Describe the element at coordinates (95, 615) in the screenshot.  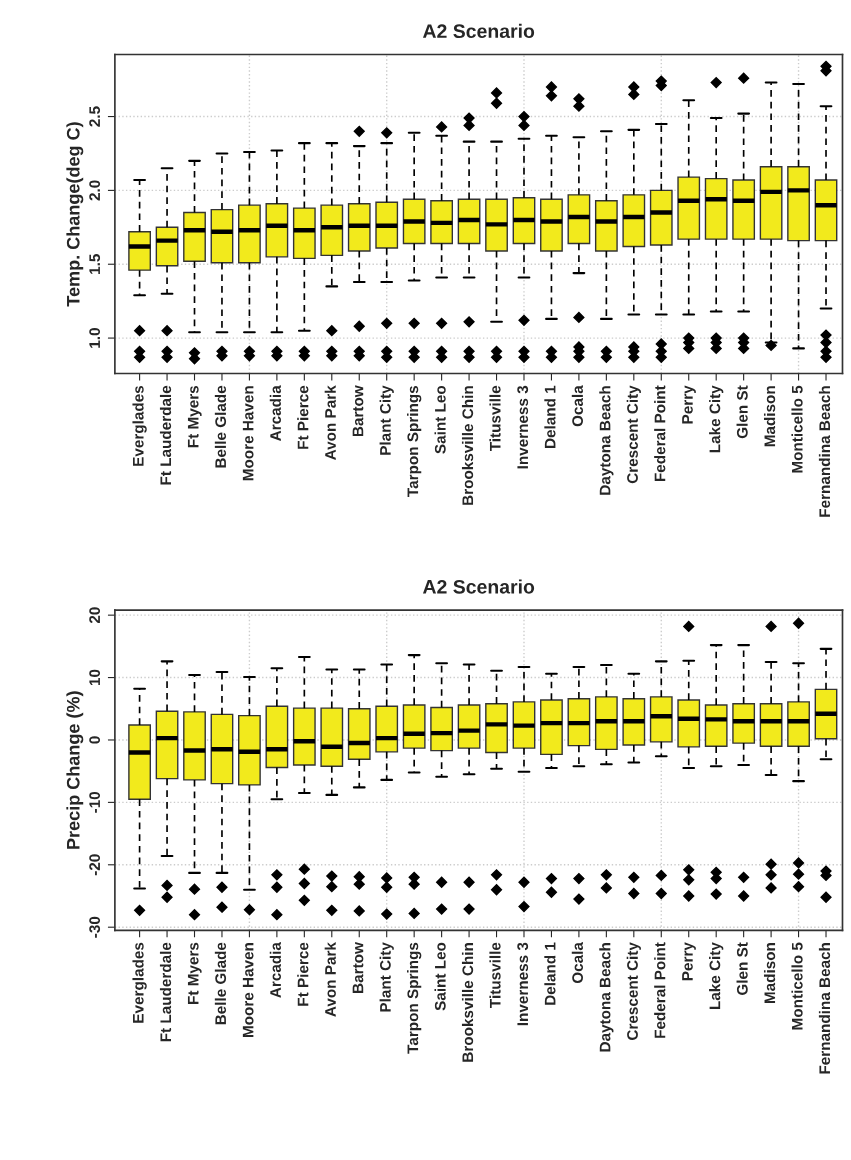
I see `y-tick-label: 20` at that location.